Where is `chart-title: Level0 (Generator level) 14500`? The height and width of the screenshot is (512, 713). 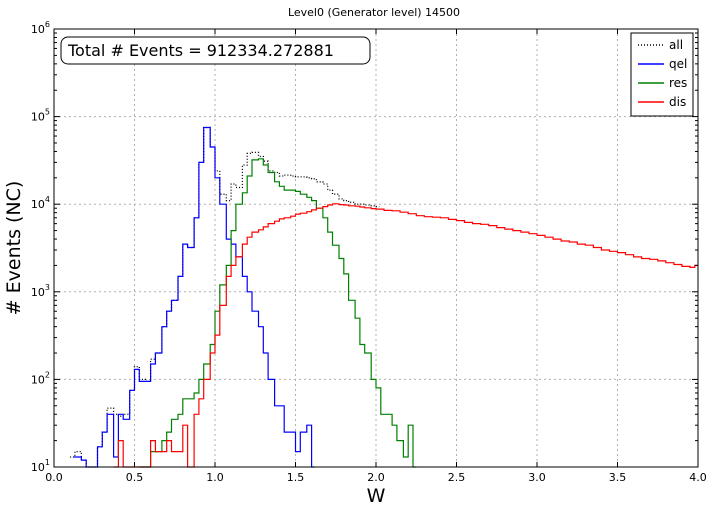
chart-title: Level0 (Generator level) 14500 is located at coordinates (374, 12).